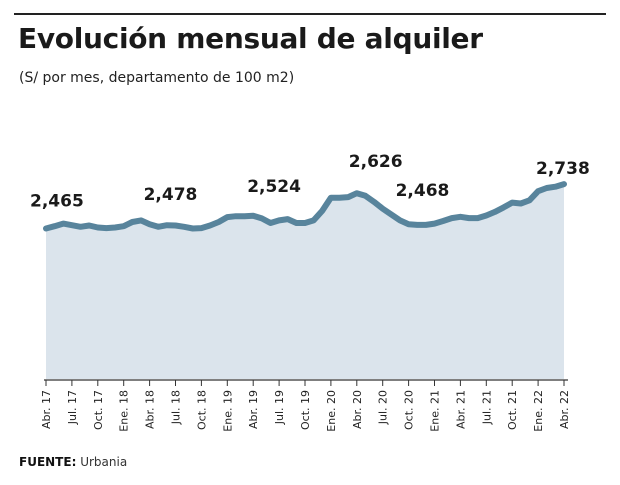 The height and width of the screenshot is (485, 620). I want to click on x-tick-label: Jul. 20, so click(383, 407).